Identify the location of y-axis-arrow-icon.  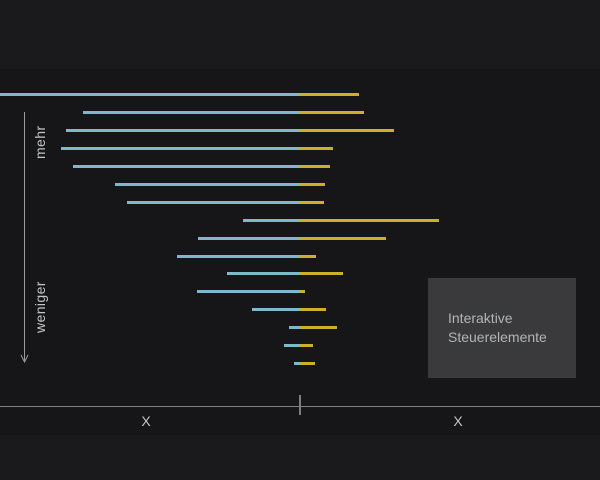
(24, 238).